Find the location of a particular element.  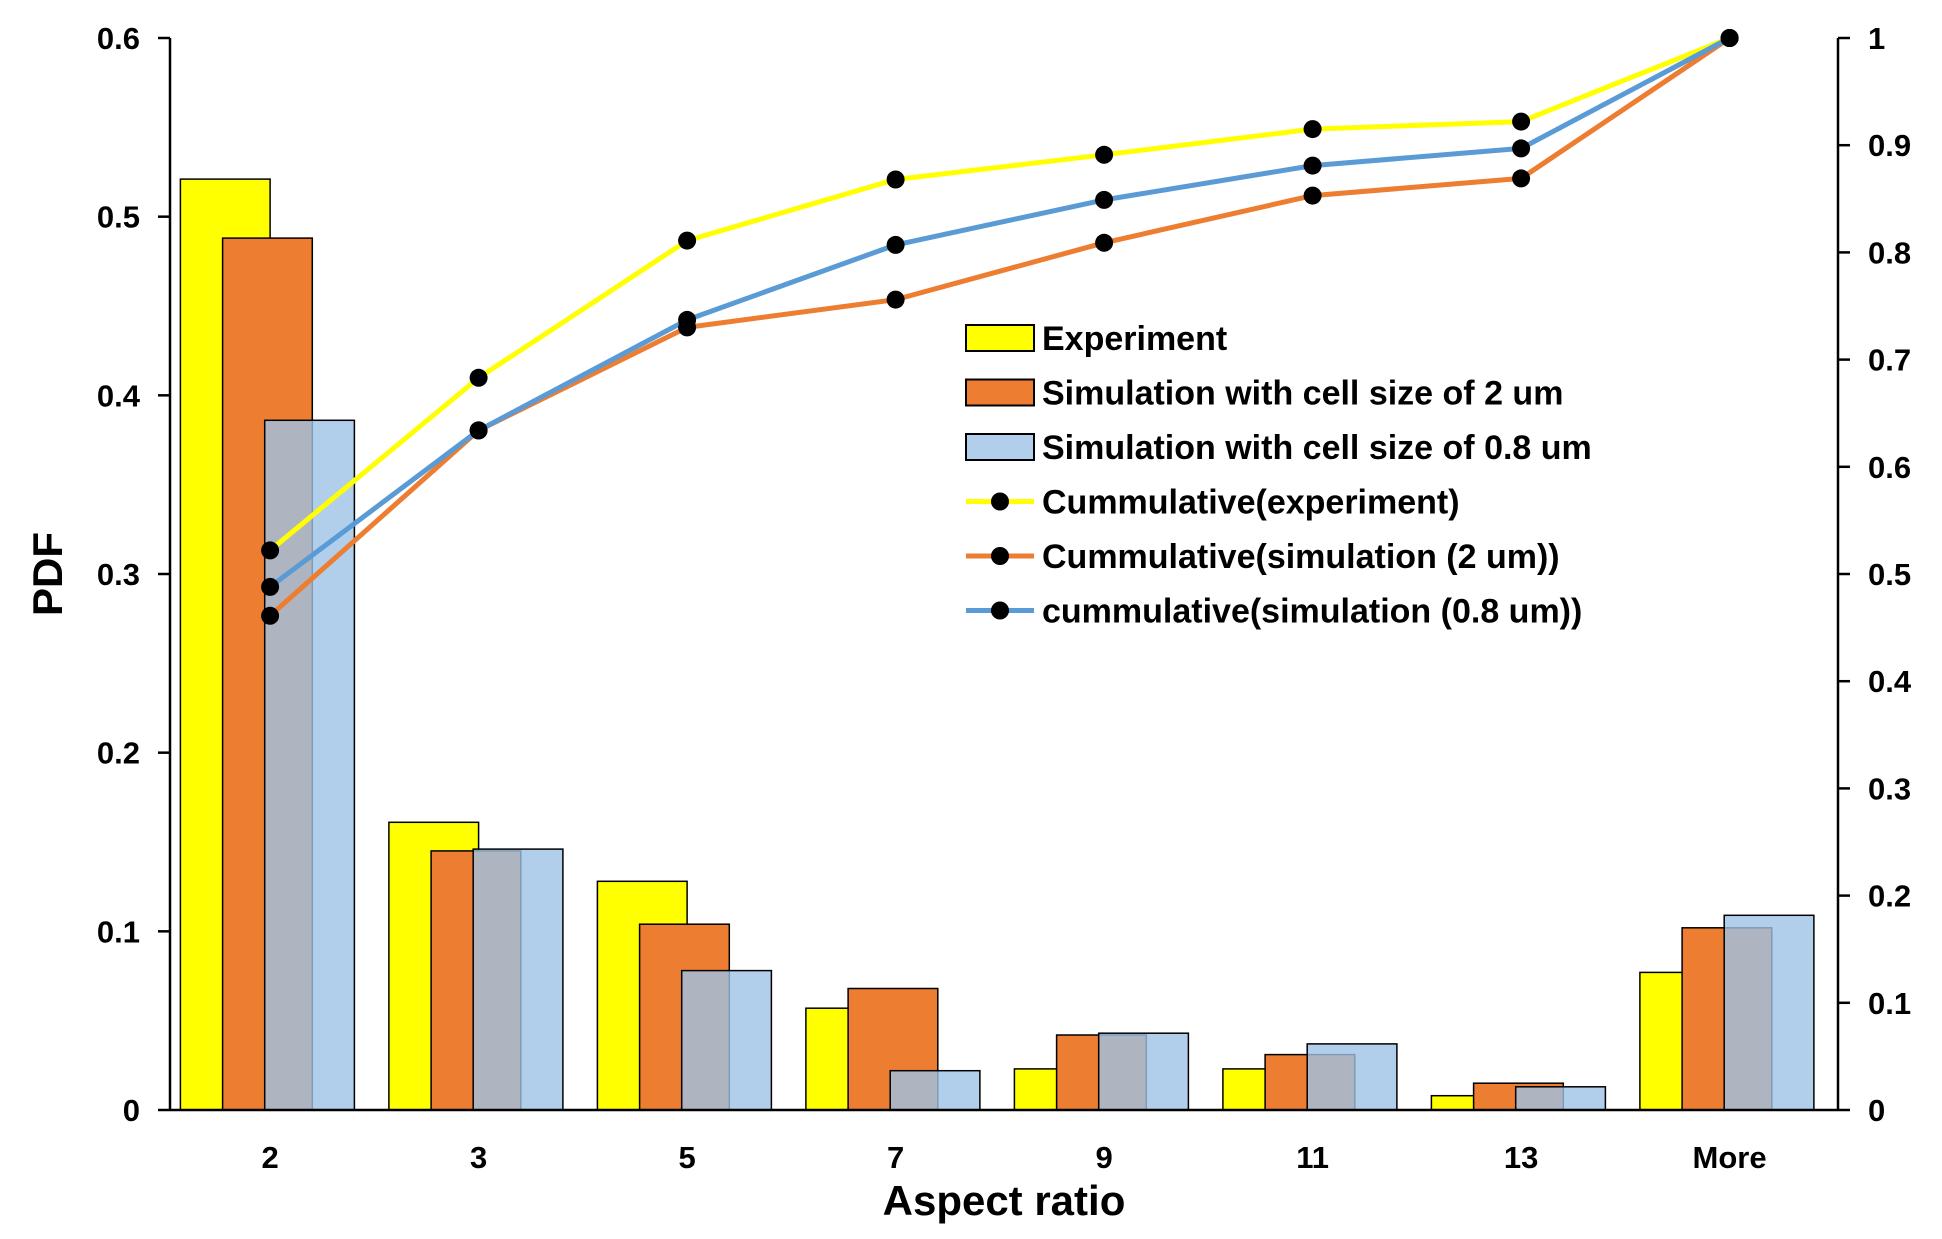

left-tick-label: 0 is located at coordinates (131, 1110).